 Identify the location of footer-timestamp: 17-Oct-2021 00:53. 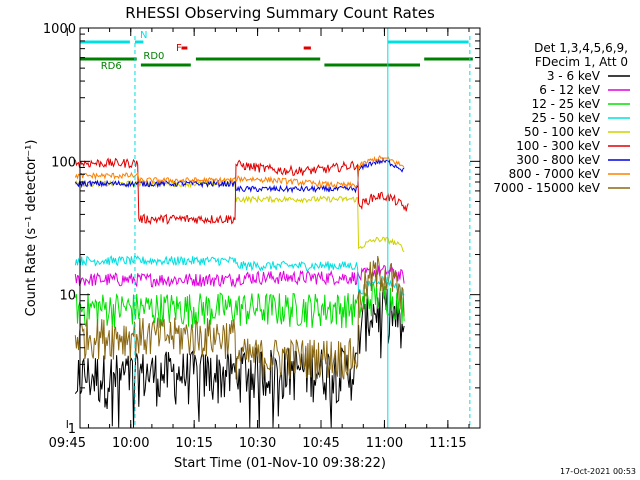
(598, 471).